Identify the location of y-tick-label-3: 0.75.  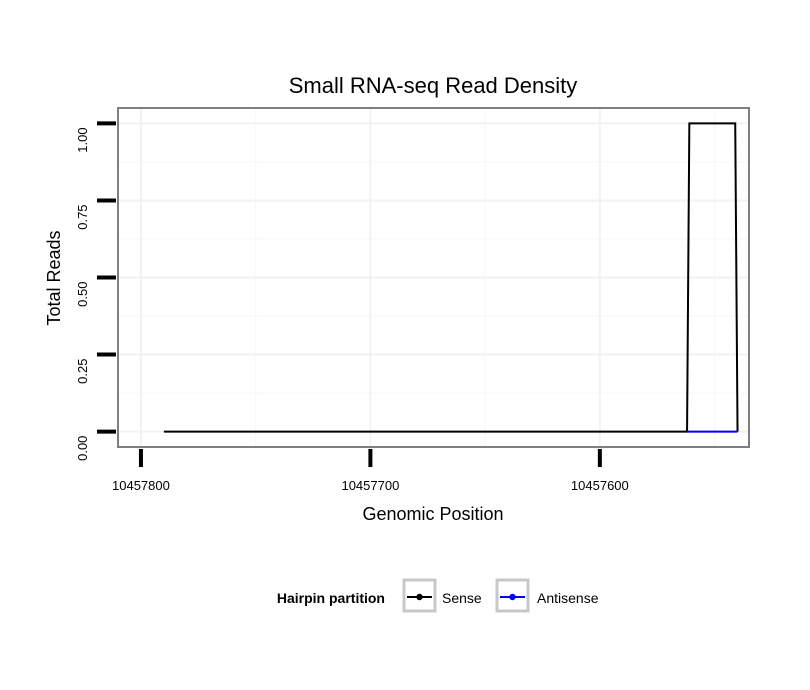
(82, 216).